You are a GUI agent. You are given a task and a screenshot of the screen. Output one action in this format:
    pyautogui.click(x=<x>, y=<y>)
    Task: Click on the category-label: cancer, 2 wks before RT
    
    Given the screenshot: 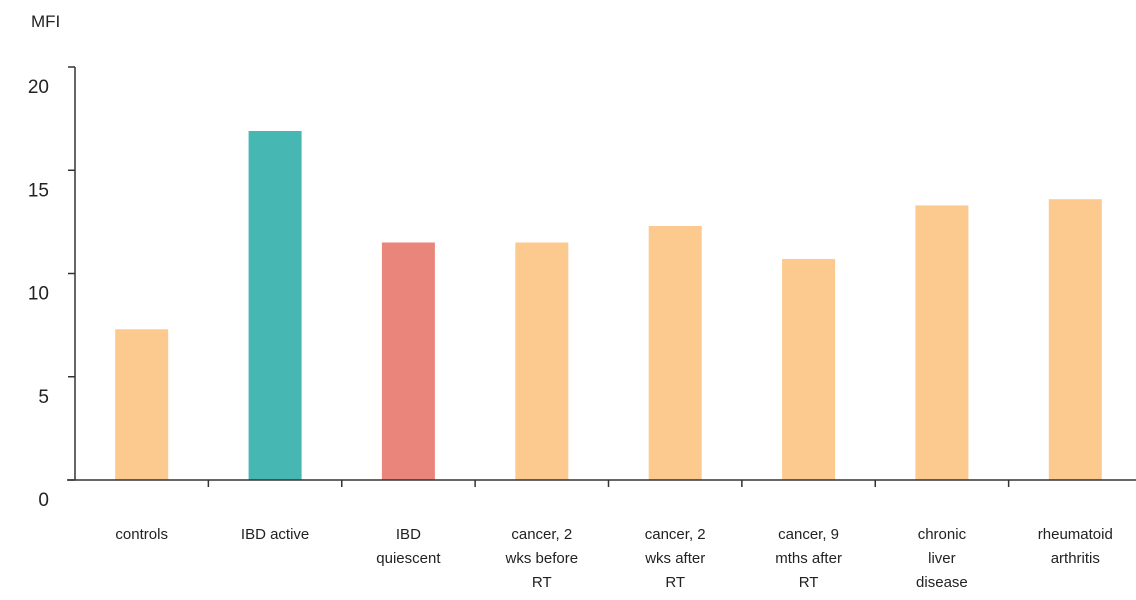 What is the action you would take?
    pyautogui.click(x=542, y=558)
    